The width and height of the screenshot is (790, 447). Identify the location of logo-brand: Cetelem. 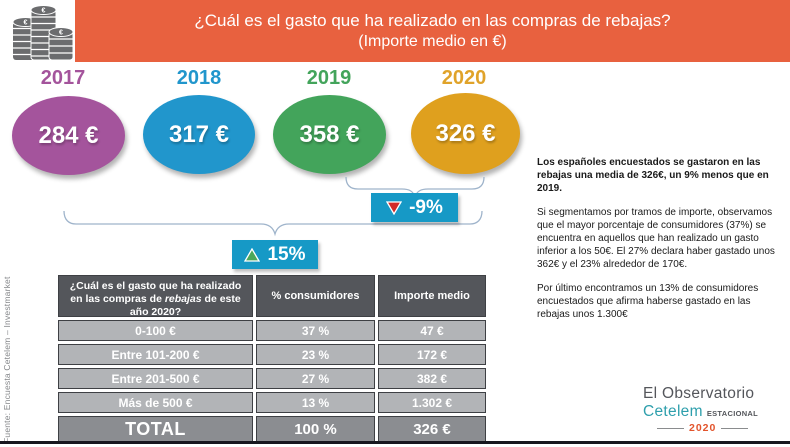
(673, 411).